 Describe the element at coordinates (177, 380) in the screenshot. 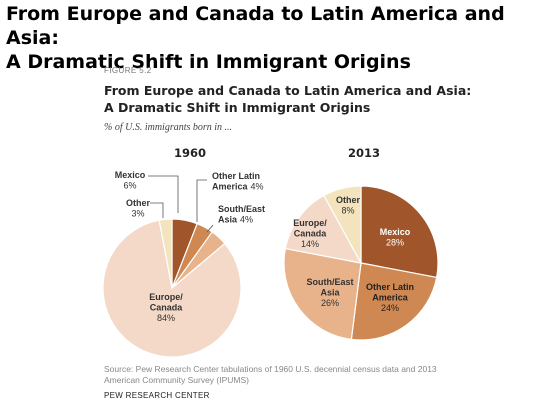

I see `source-line-2: American Community Survey (IPUMS)` at that location.